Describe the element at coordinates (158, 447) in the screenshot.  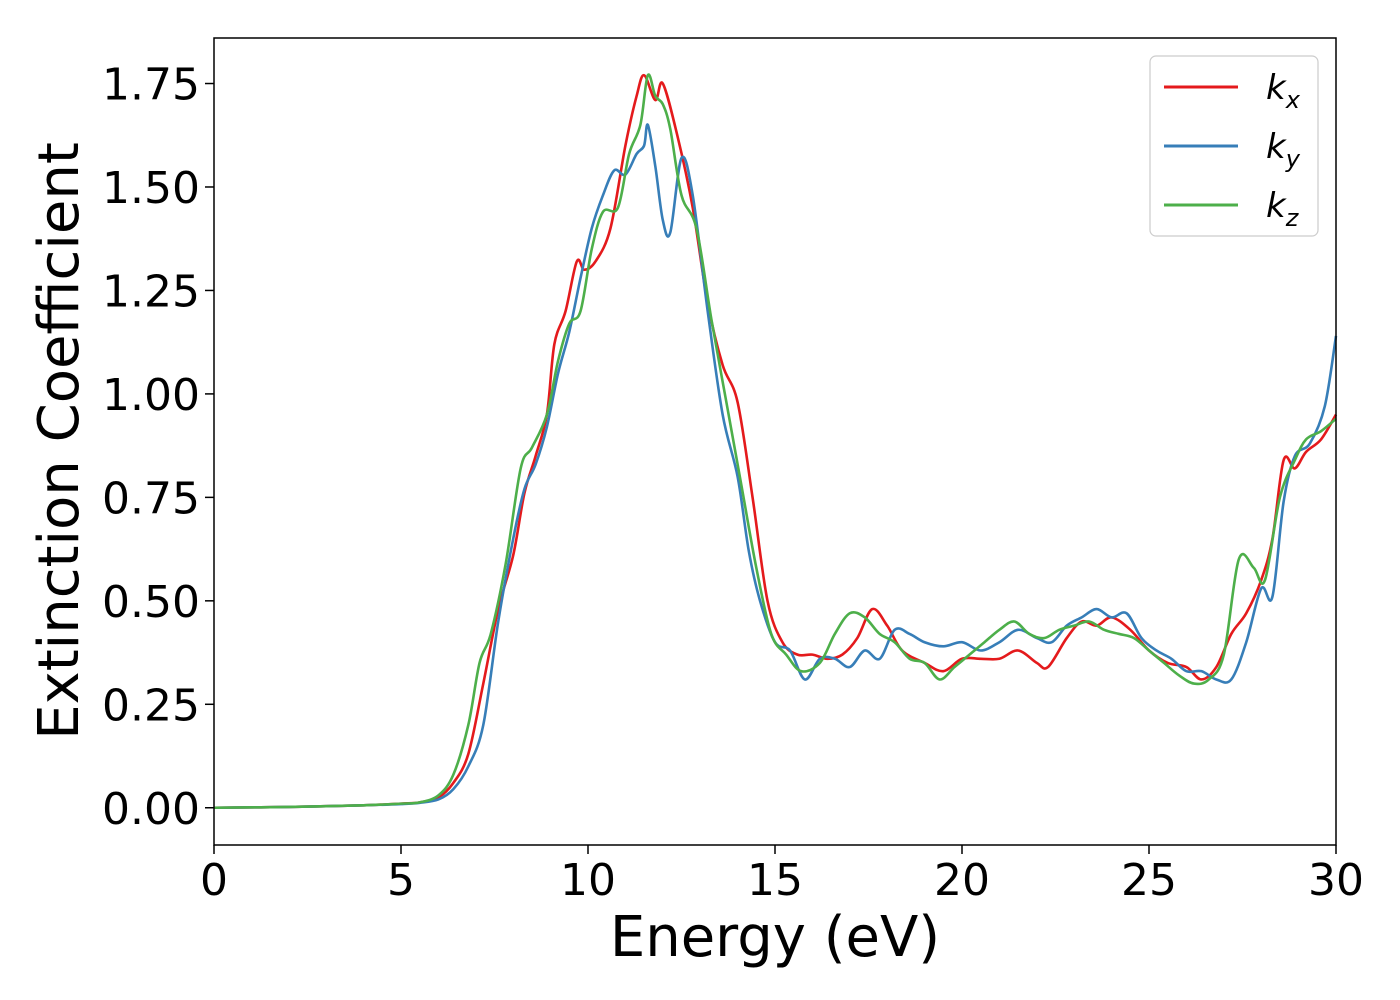
I see `y-axis: 0.00 0.25 0.50 0.75 1.00 1.25 1.50 1.75` at that location.